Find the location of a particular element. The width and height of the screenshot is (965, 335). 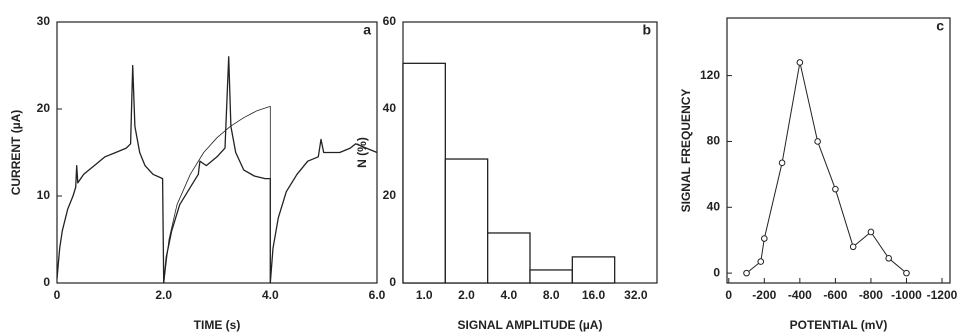

x-tick-label: 32.0 is located at coordinates (636, 295).